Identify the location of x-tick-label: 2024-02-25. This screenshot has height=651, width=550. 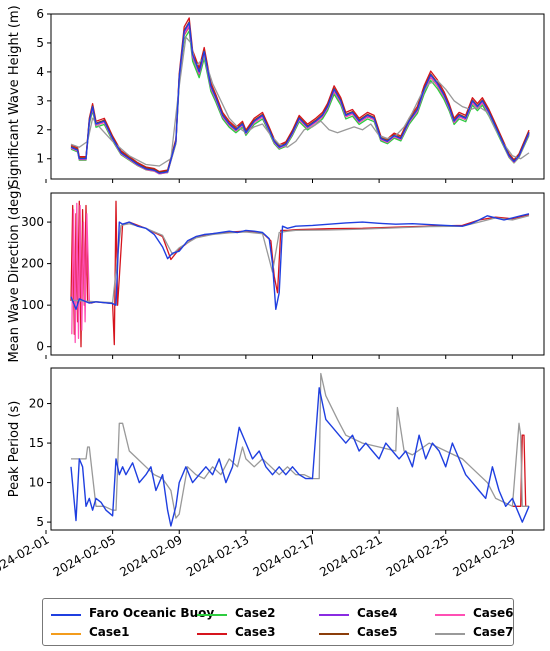
(417, 555).